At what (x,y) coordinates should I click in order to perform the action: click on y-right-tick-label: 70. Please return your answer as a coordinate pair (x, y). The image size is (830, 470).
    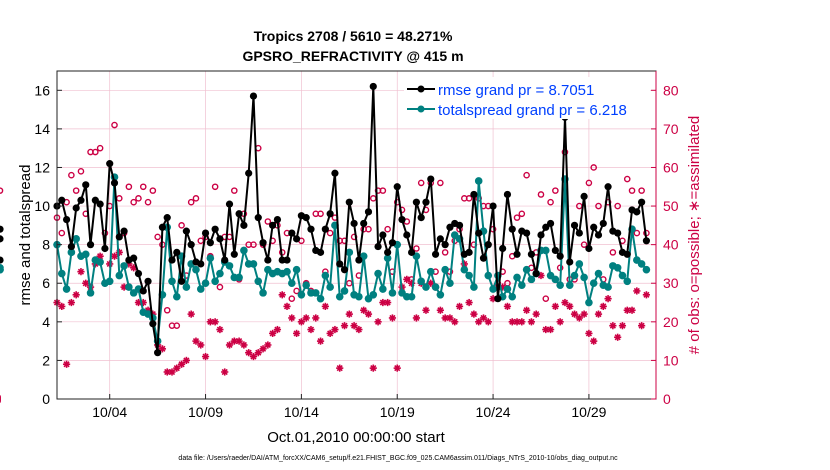
    Looking at the image, I should click on (671, 129).